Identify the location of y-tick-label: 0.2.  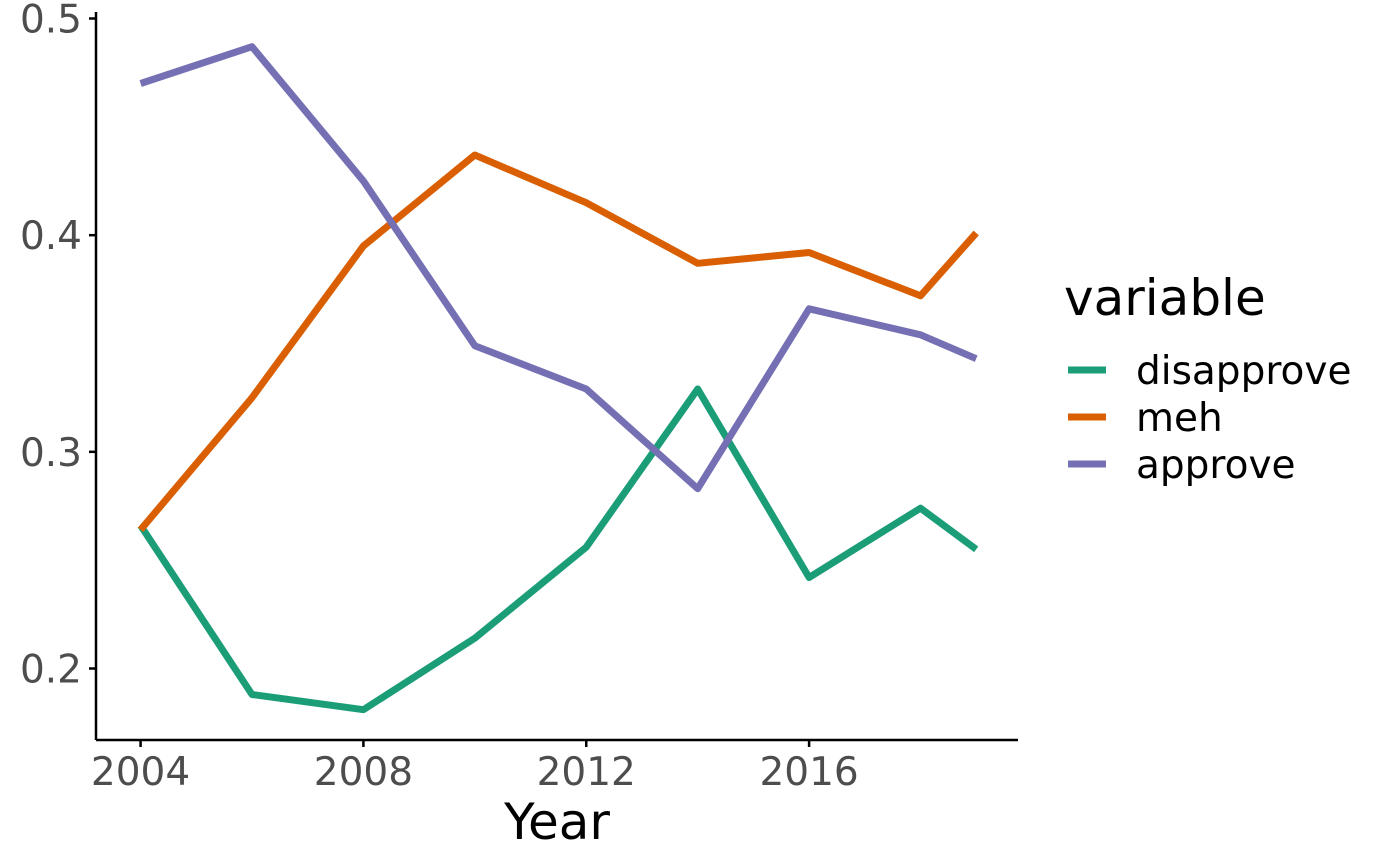
(51, 670).